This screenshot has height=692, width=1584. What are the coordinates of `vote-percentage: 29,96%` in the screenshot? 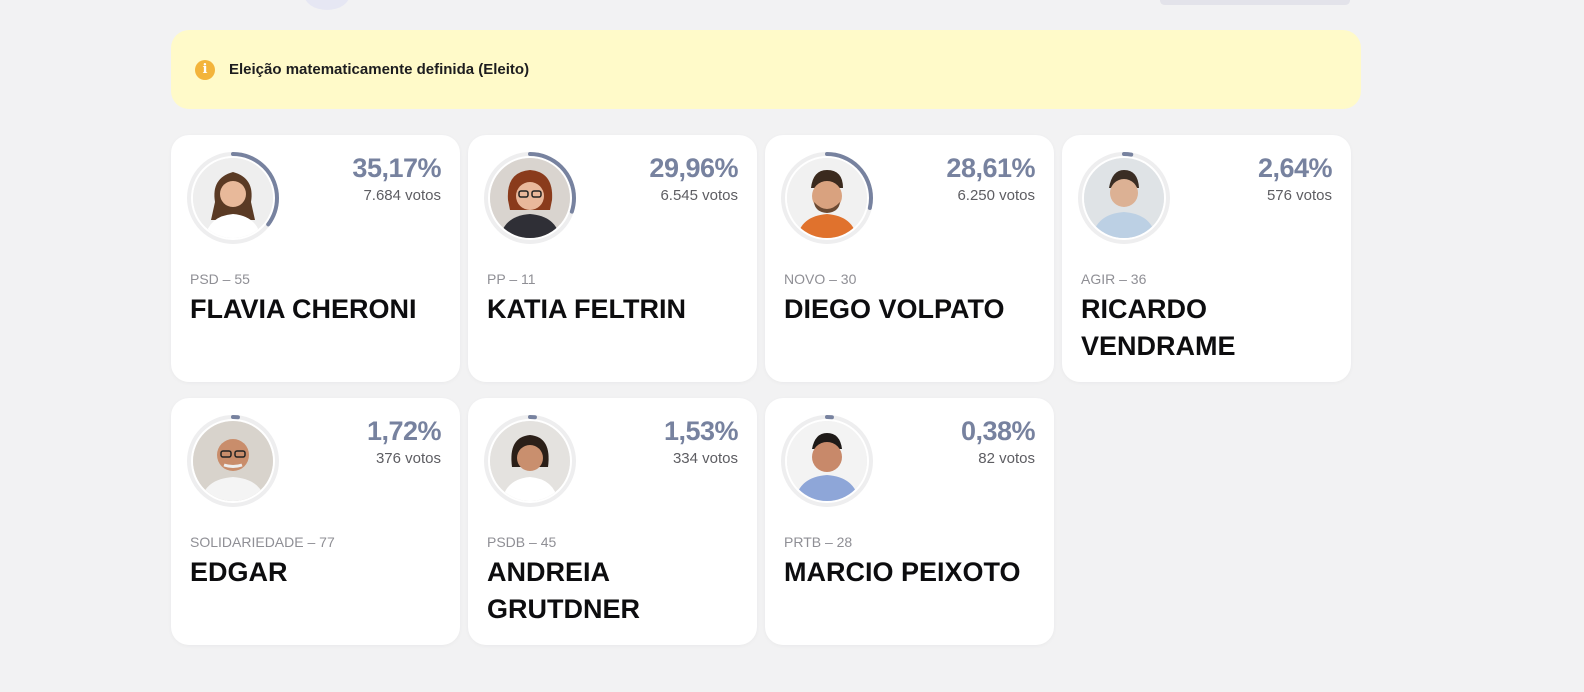 It's located at (693, 168).